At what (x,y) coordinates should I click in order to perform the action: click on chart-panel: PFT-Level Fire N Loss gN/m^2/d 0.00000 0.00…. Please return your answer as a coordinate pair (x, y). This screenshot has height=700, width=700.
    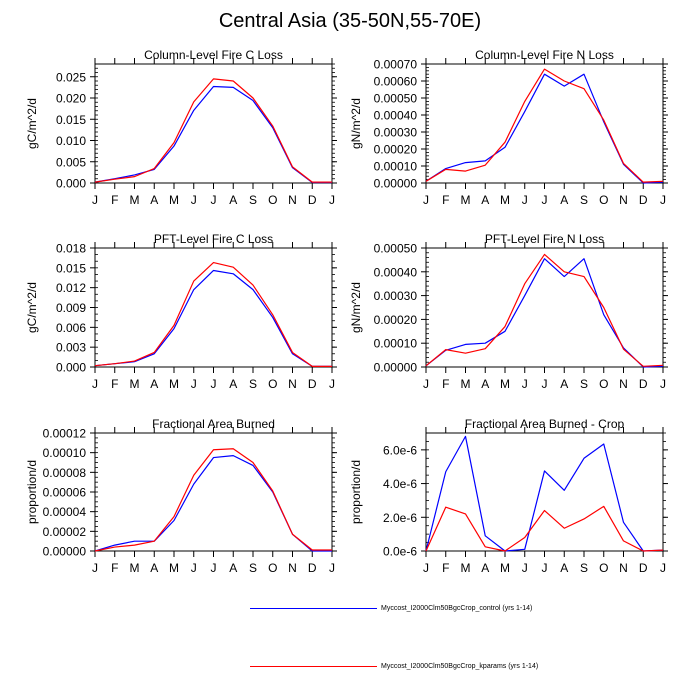
    Looking at the image, I should click on (508, 311).